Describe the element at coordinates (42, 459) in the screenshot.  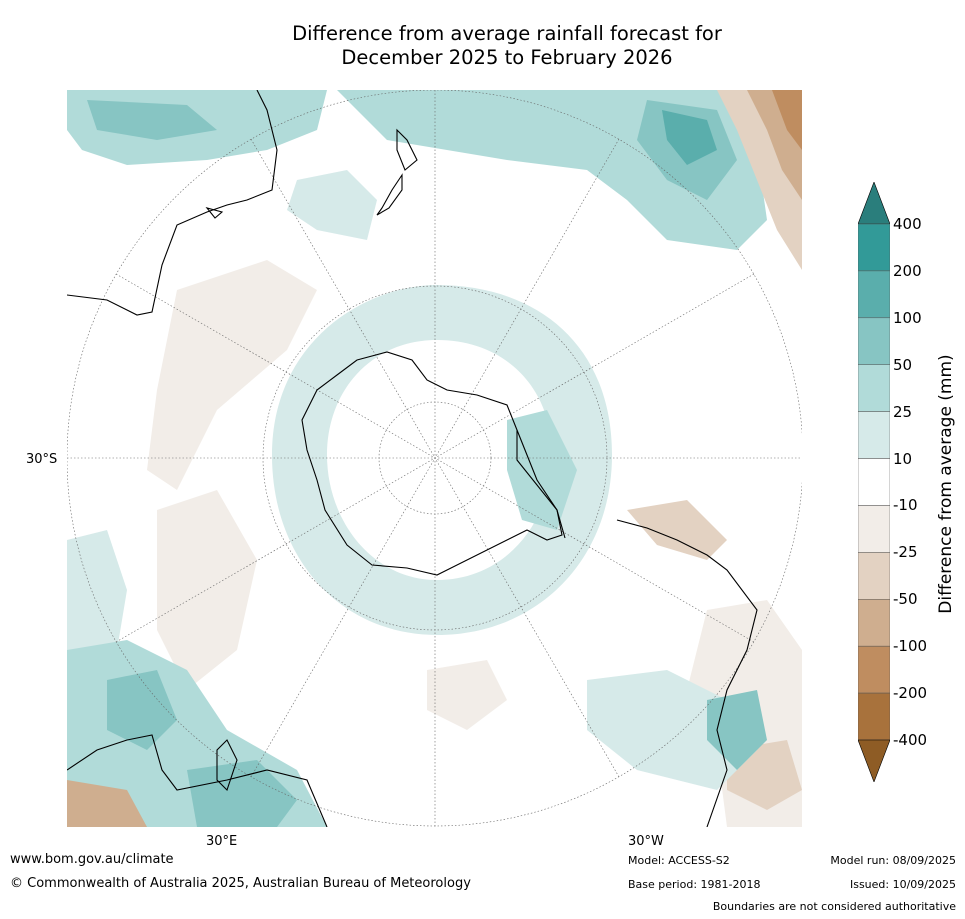
I see `lat-label-30s: 30°S` at that location.